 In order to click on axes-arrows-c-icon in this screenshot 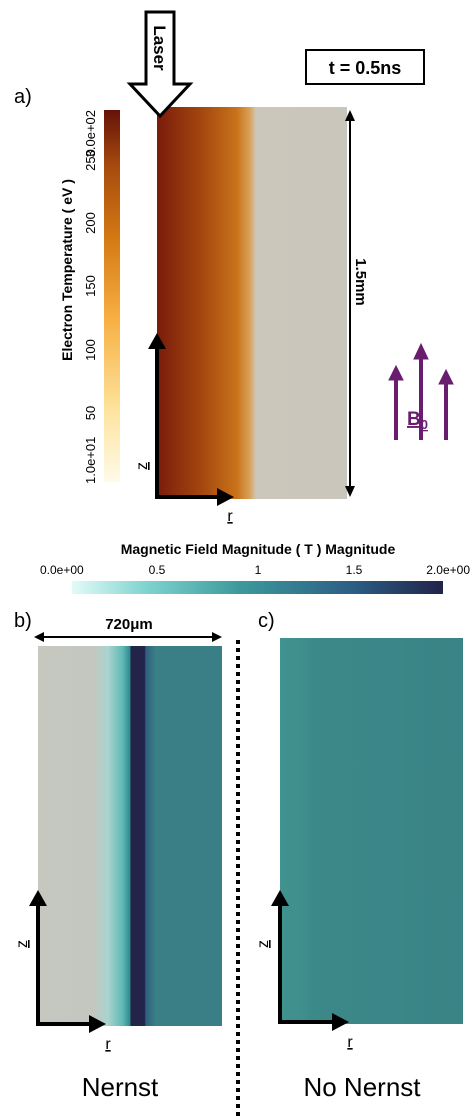, I will do `click(310, 960)`.